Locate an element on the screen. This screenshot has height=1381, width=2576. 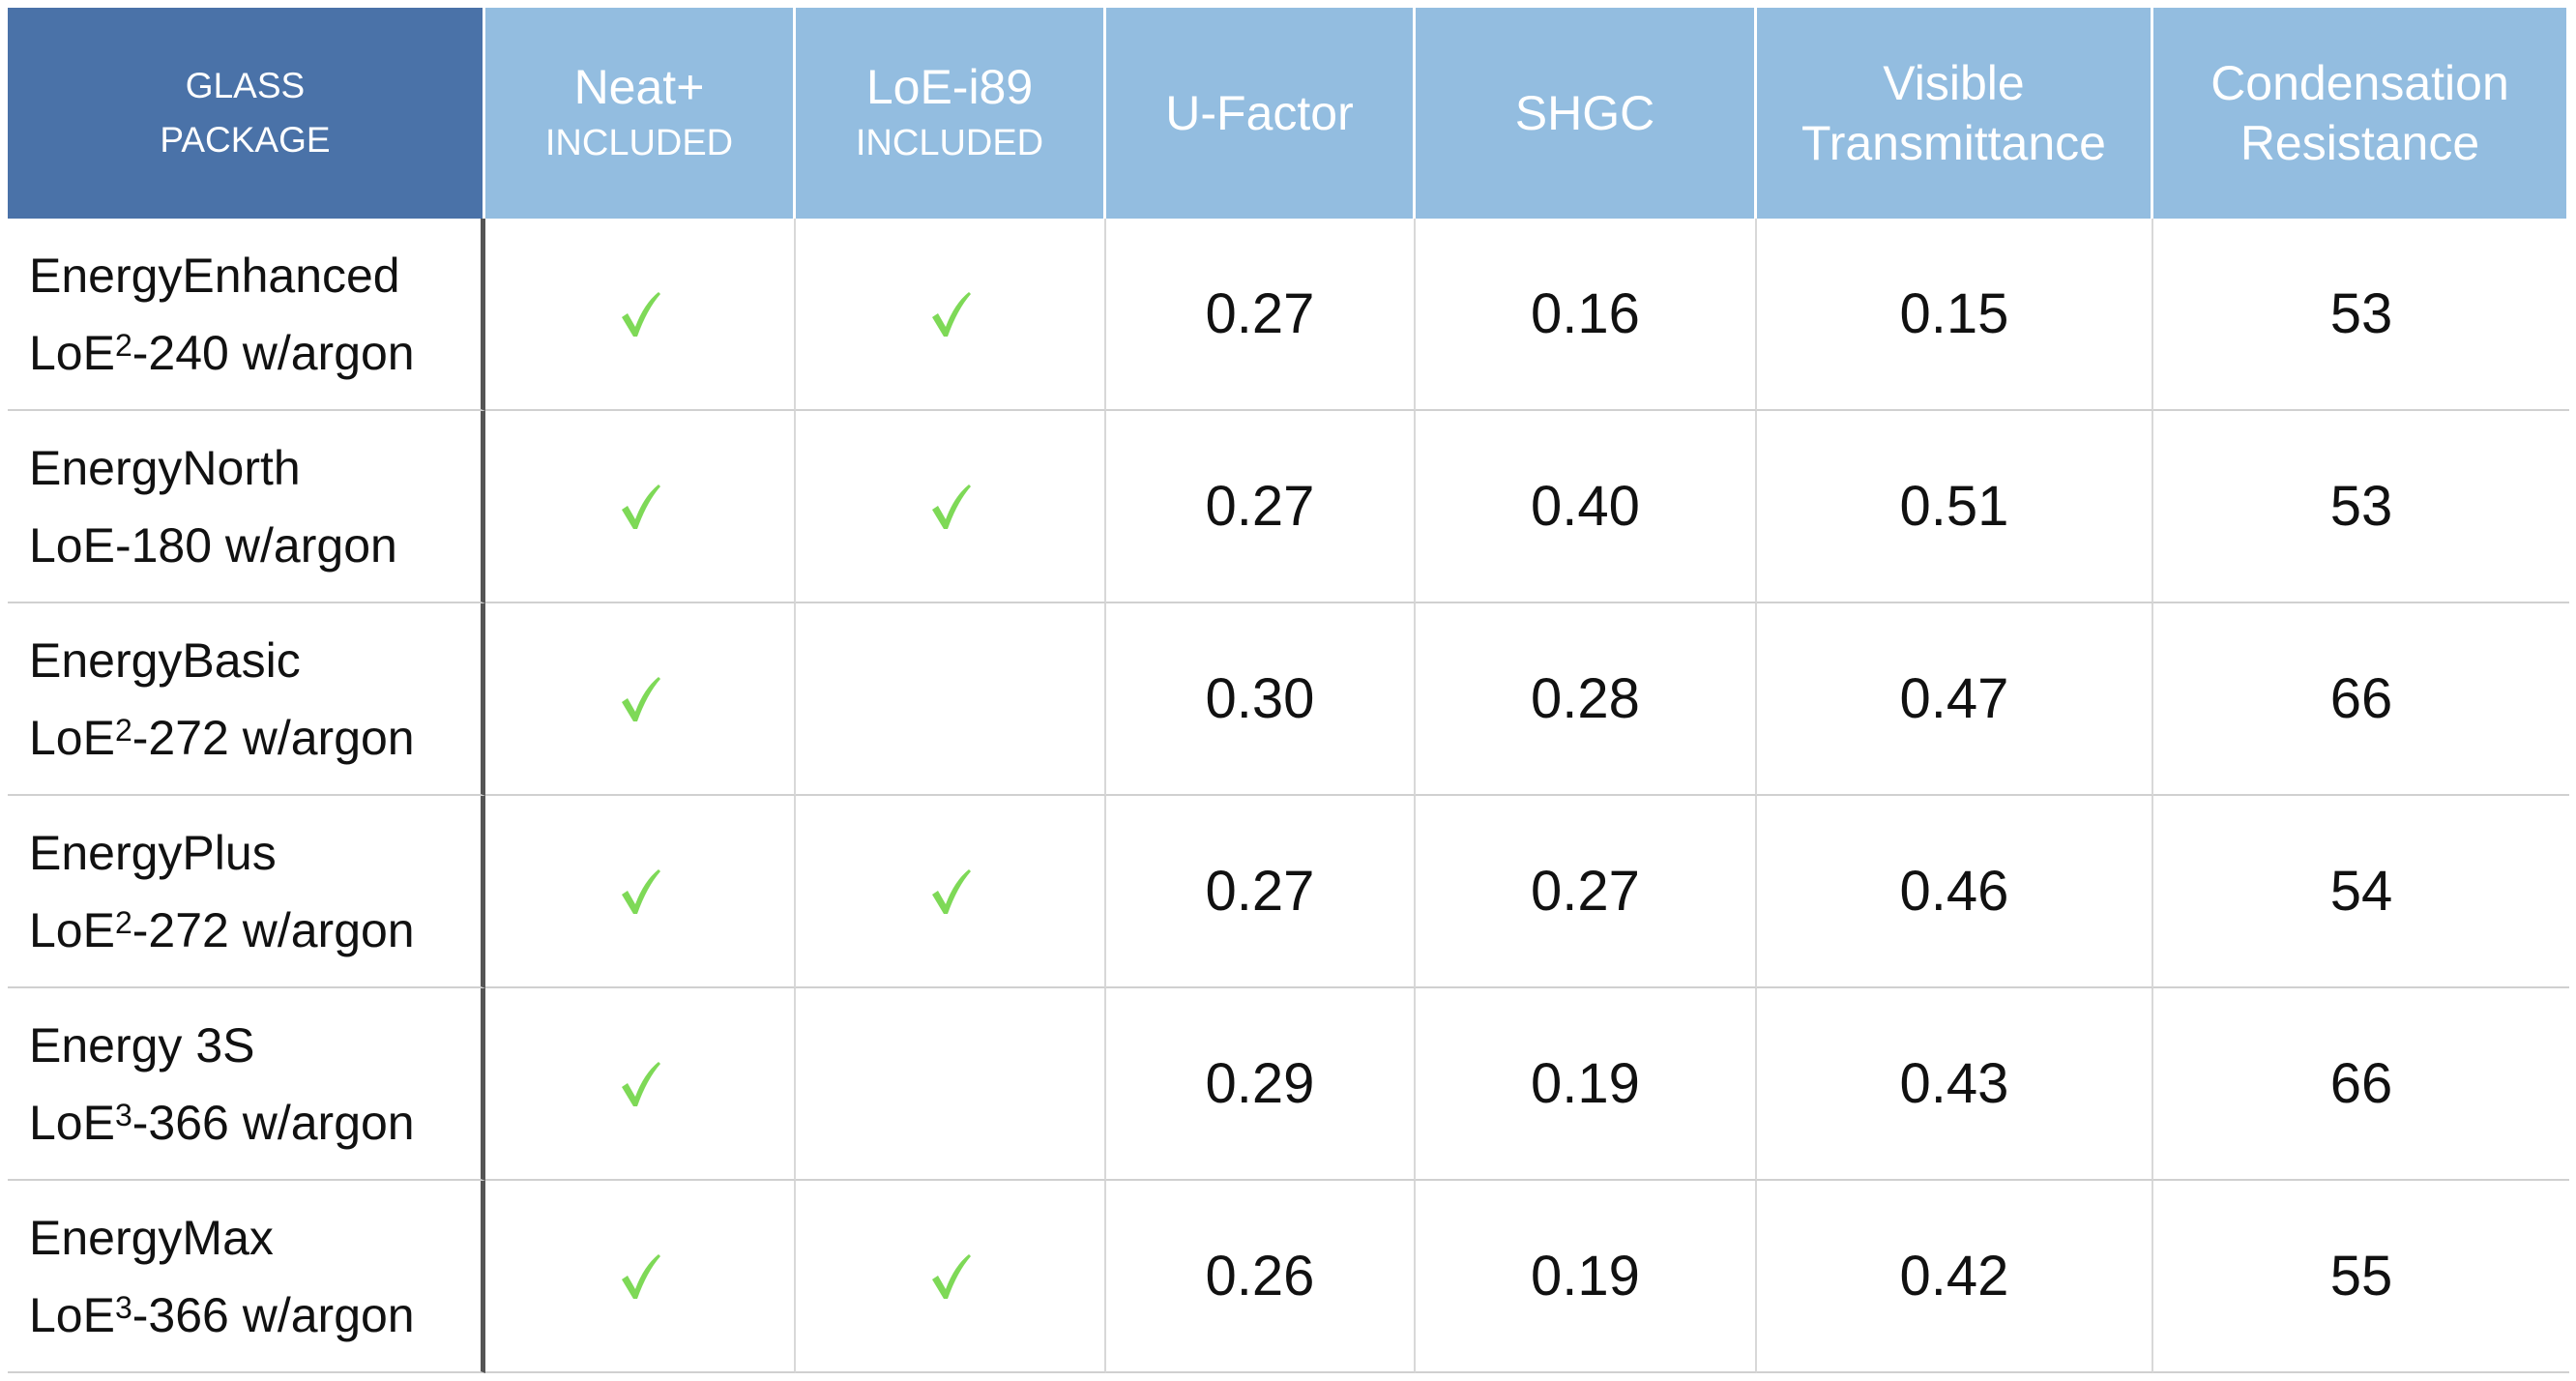
header-title: Neat+ is located at coordinates (639, 87).